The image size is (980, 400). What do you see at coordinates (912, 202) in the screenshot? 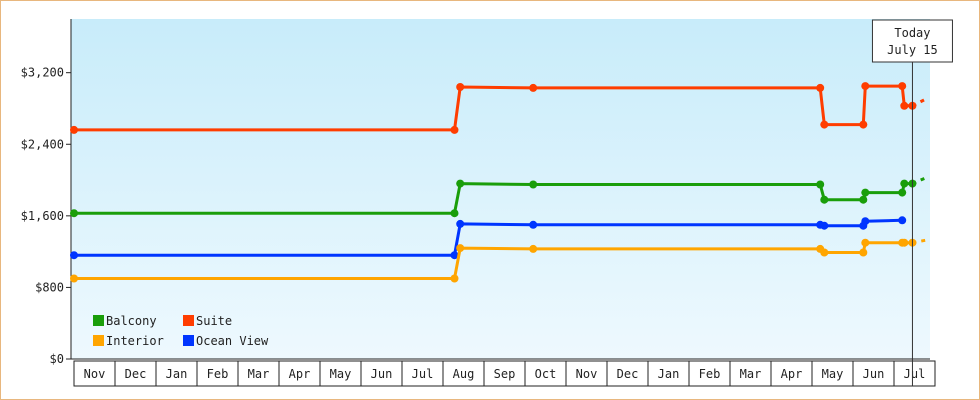
I see `today-marker: Today July 15` at bounding box center [912, 202].